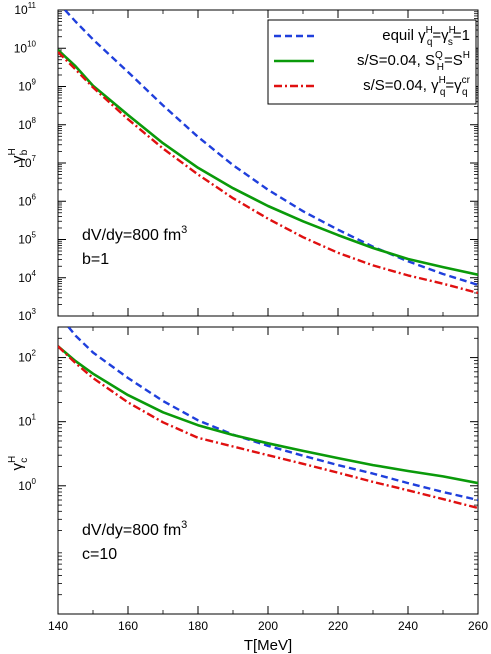  I want to click on y-axis-title: γHc, so click(18, 463).